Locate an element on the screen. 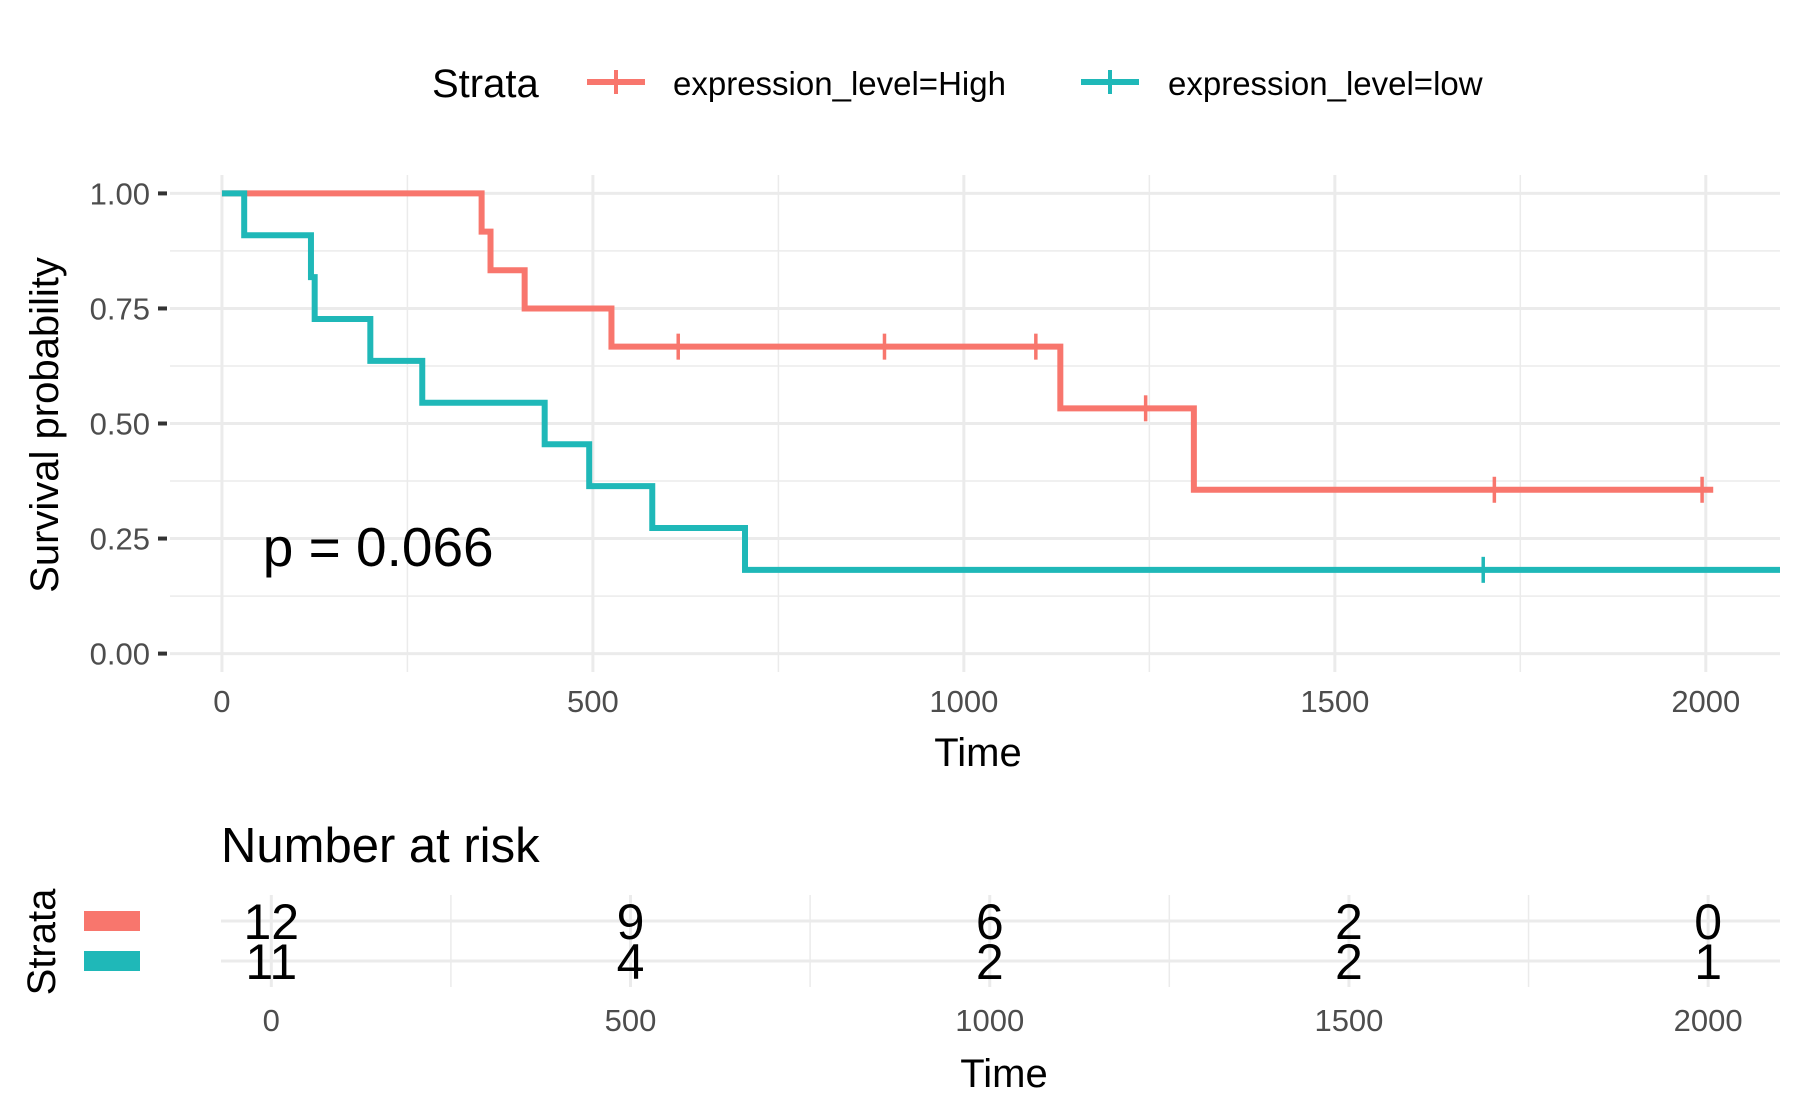  survival-y-tick-label: 0.75 is located at coordinates (120, 308).